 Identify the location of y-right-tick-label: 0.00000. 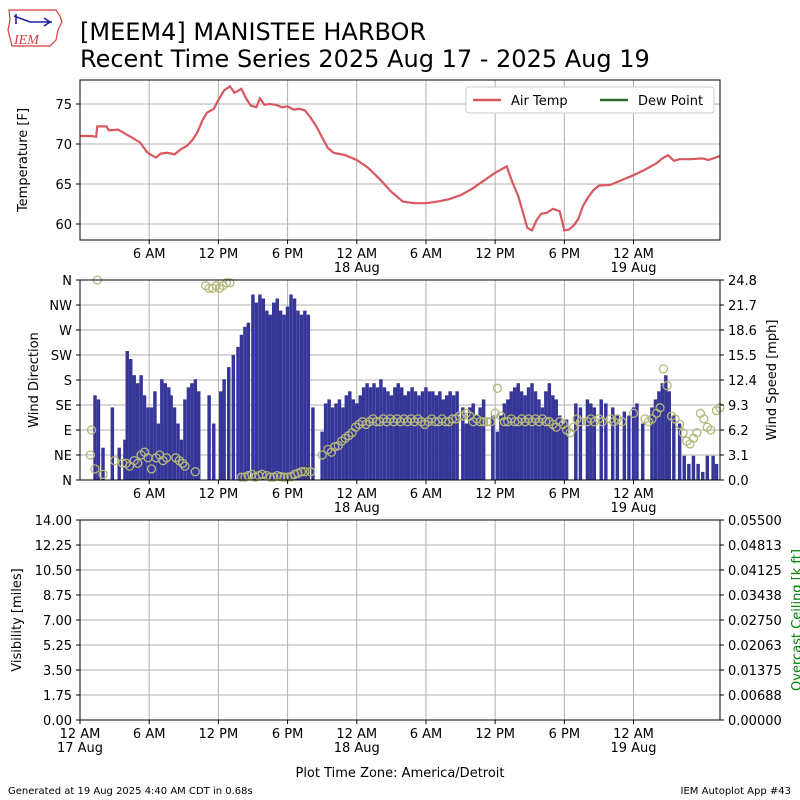
(755, 721).